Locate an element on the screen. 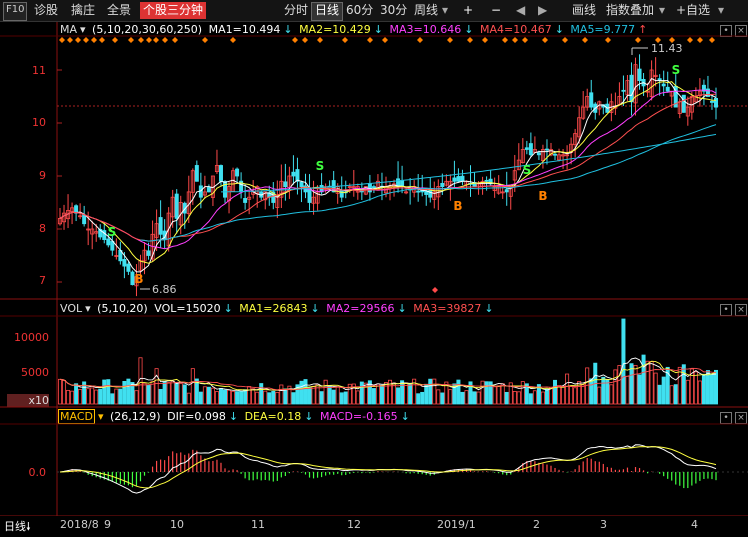 The height and width of the screenshot is (537, 748). watchlist-dropdown-icon: ▾ is located at coordinates (721, 10).